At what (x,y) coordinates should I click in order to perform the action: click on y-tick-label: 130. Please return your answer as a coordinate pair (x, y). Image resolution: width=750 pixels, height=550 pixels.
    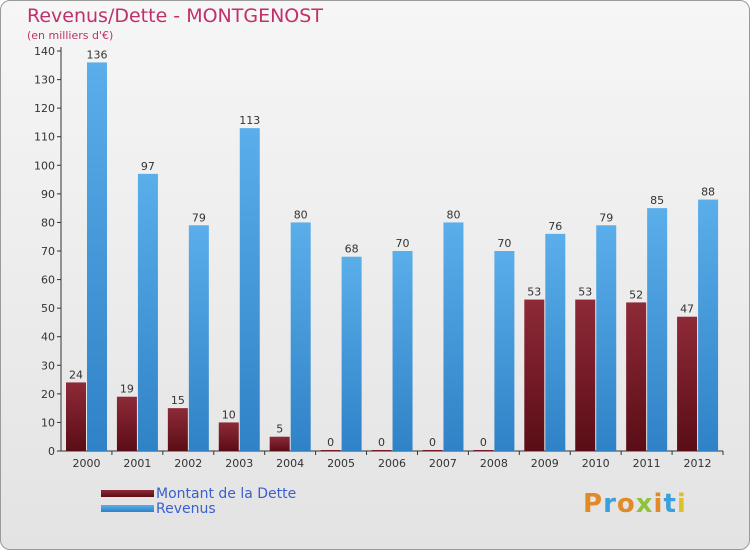
    Looking at the image, I should click on (44, 80).